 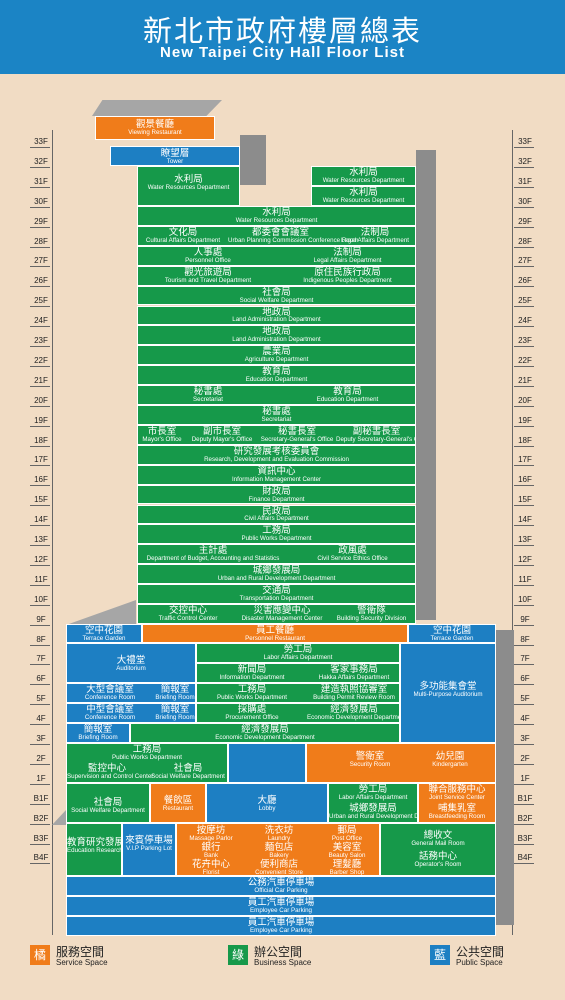 I want to click on room-name: 員工餐廳, so click(x=274, y=630).